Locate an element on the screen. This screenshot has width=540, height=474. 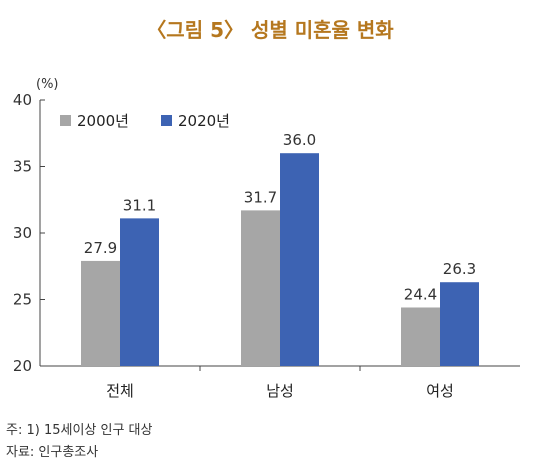
bar-value-label: 24.4 is located at coordinates (420, 294).